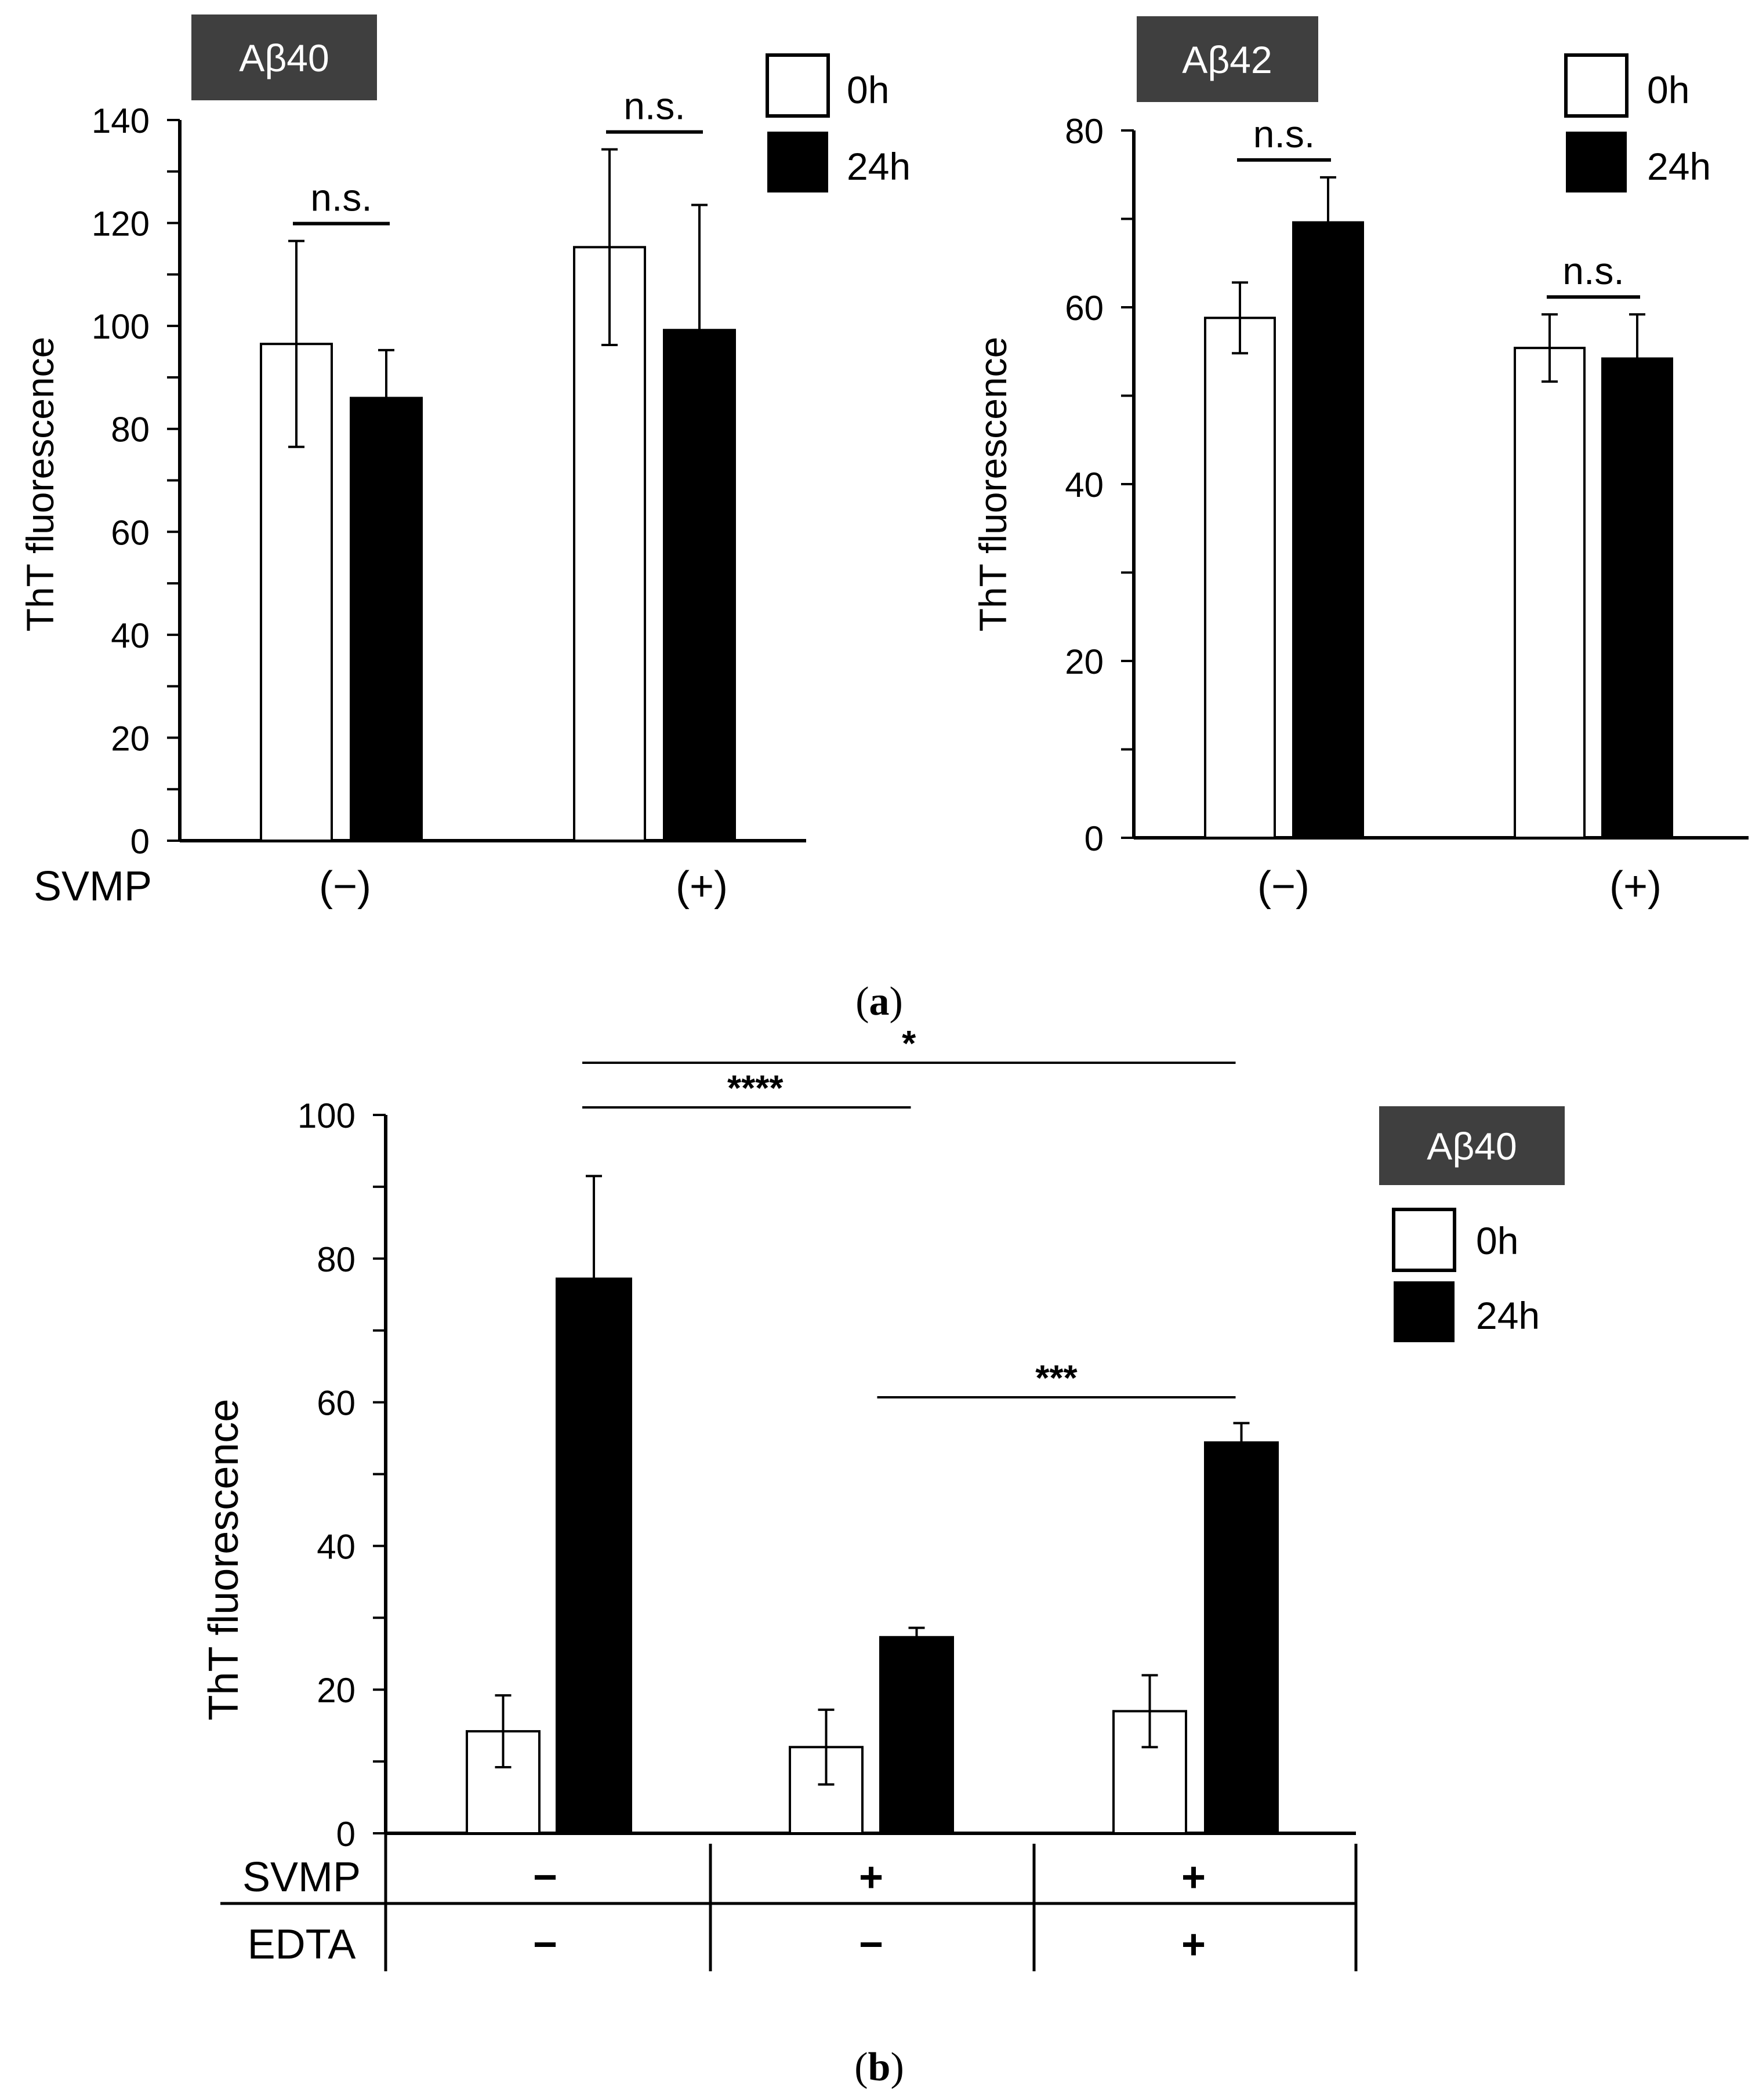 This screenshot has width=1759, height=2100. What do you see at coordinates (302, 1944) in the screenshot?
I see `condition-label-edta: EDTA` at bounding box center [302, 1944].